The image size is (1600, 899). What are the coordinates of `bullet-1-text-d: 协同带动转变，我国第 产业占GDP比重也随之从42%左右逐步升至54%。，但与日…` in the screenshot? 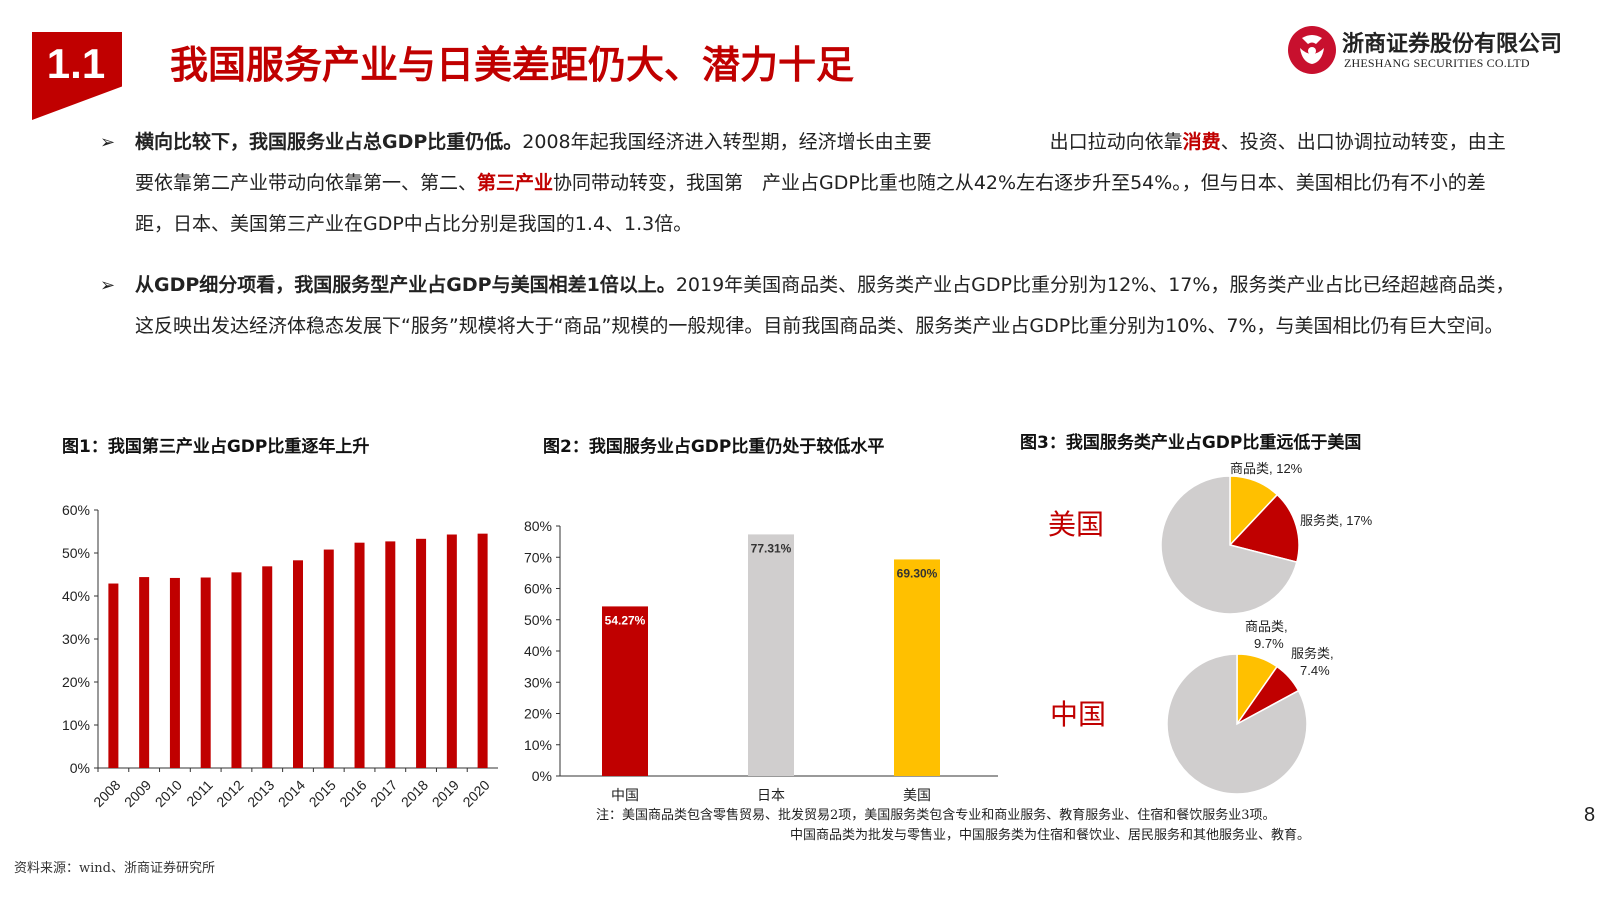 It's located at (810, 203).